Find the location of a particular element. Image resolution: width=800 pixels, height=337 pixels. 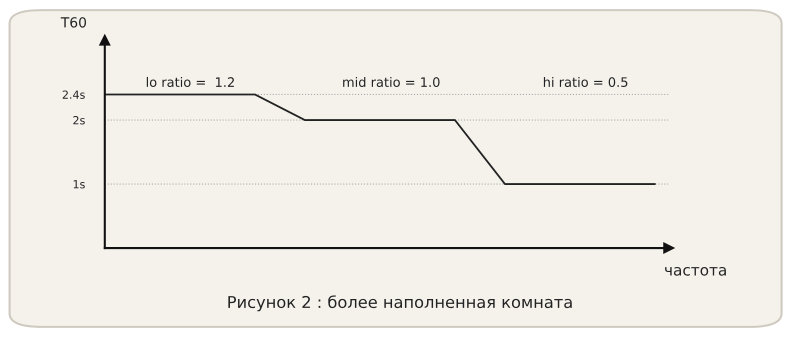

x-axis-title: частота is located at coordinates (695, 271).